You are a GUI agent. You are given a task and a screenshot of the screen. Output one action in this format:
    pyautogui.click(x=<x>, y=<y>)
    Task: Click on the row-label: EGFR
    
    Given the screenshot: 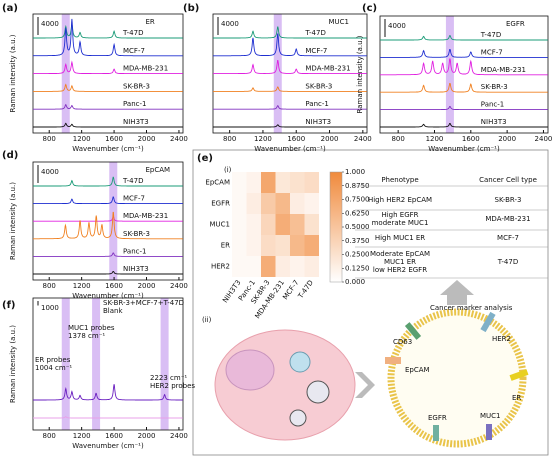 What is the action you would take?
    pyautogui.click(x=220, y=204)
    